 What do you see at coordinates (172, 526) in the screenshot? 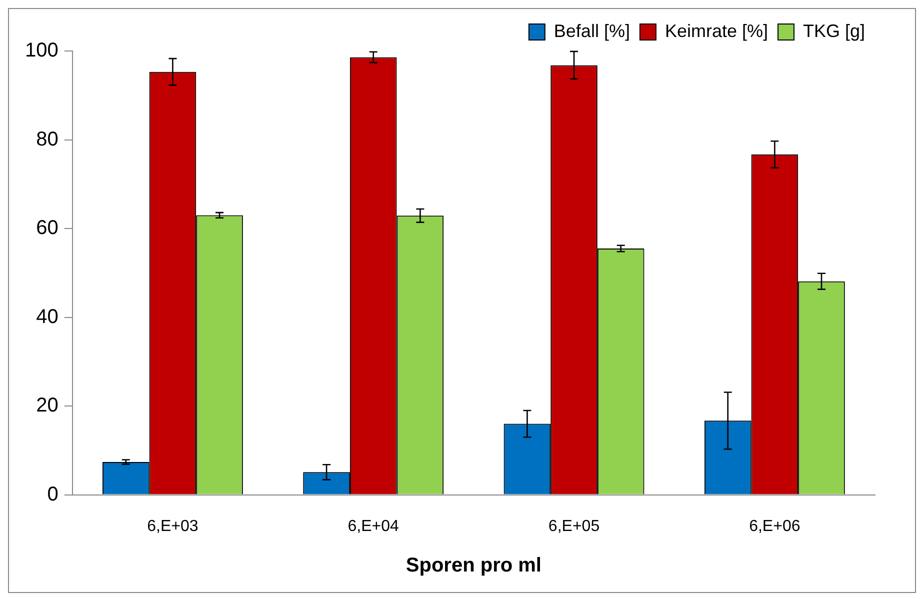
I see `x-tick-label: 6,E+03` at bounding box center [172, 526].